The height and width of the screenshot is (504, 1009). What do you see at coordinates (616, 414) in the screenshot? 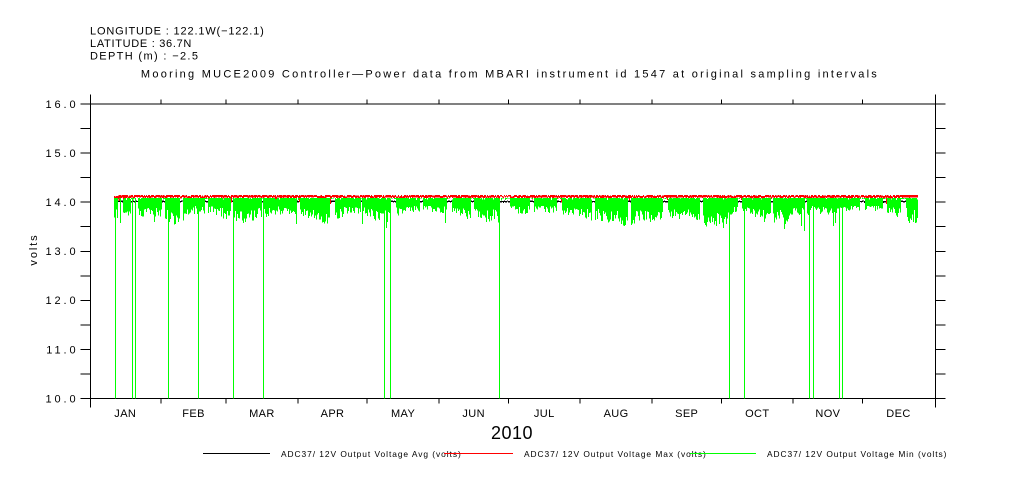
I see `svg-text: AUG` at bounding box center [616, 414].